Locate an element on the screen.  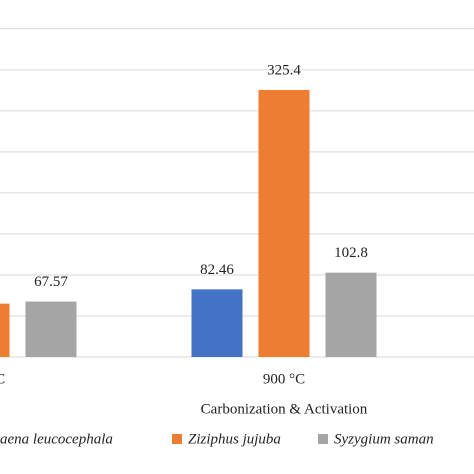
legend-label: Ziziphus jujuba is located at coordinates (234, 439).